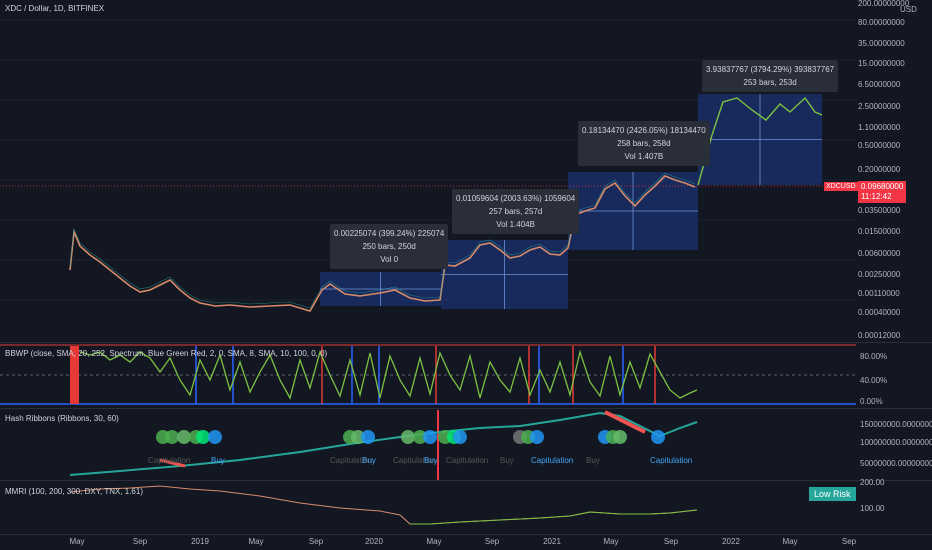 The image size is (932, 550). What do you see at coordinates (879, 231) in the screenshot?
I see `price-tick: 0.01500000` at bounding box center [879, 231].